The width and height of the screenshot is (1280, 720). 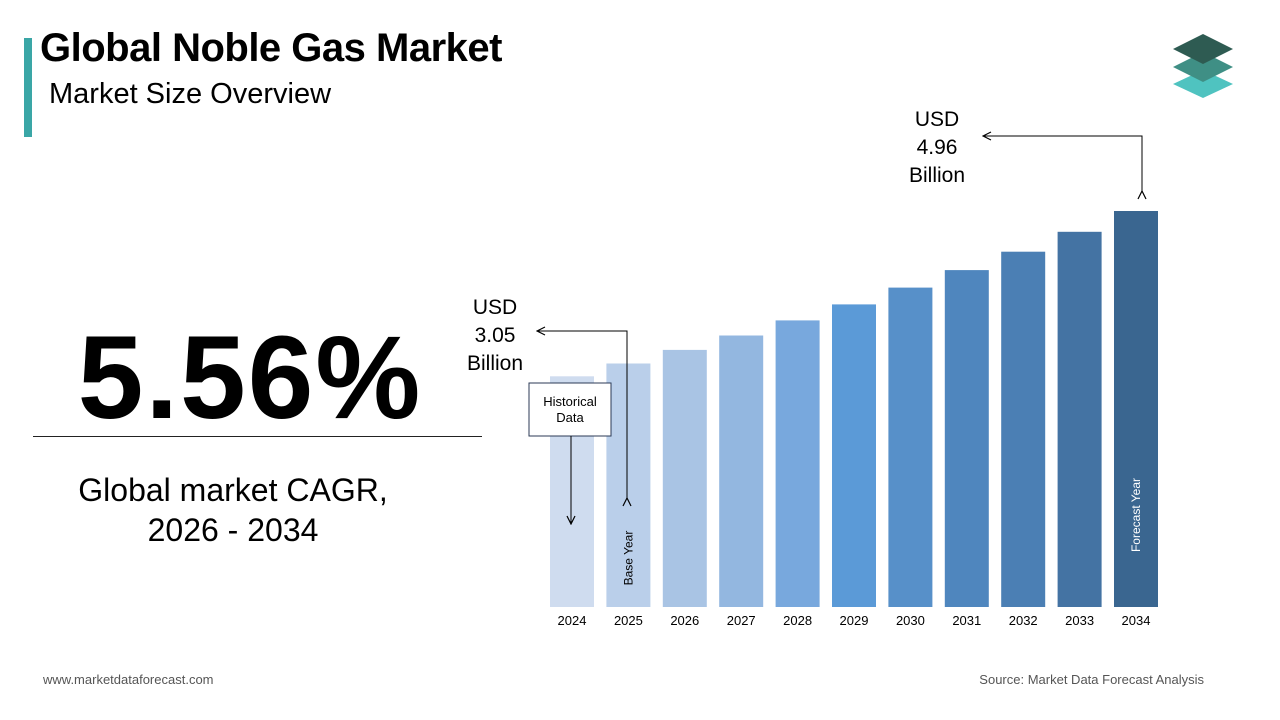 I want to click on historical-data-box, so click(x=570, y=409).